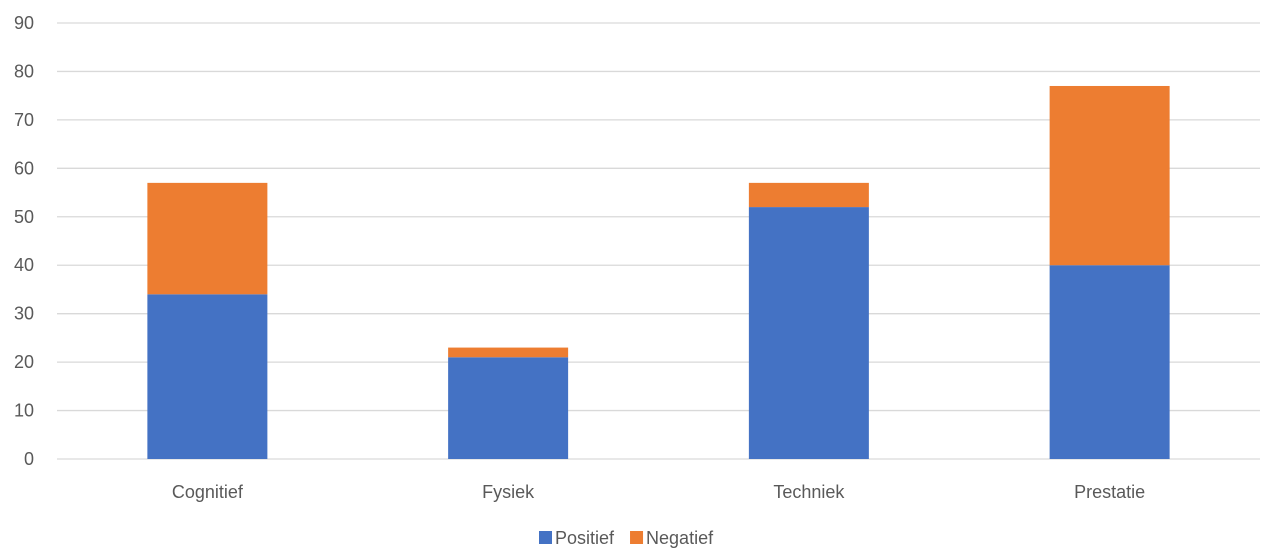 This screenshot has width=1265, height=559. Describe the element at coordinates (545, 537) in the screenshot. I see `legend-swatch-positief` at that location.